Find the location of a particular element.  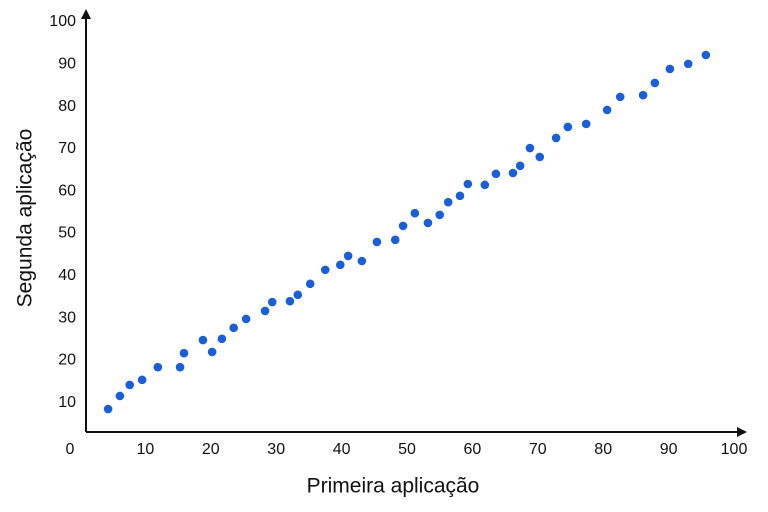

x-tick-label: 100 is located at coordinates (734, 449).